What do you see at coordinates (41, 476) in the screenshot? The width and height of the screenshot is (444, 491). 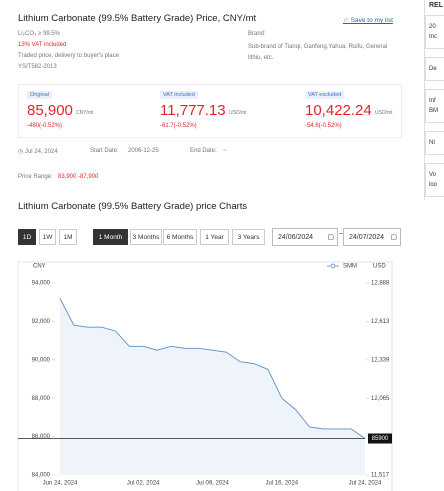 I see `y-tick-label: 84,000` at bounding box center [41, 476].